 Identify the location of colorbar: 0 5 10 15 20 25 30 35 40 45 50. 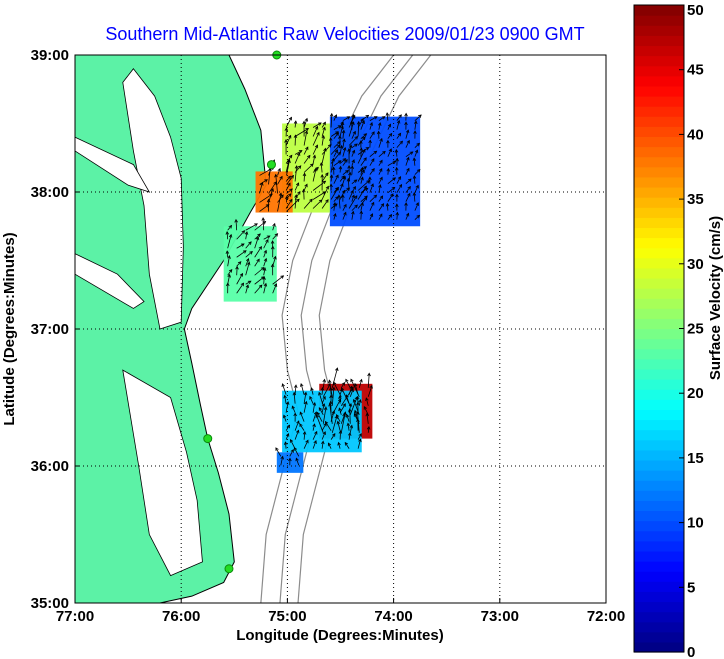
(668, 330).